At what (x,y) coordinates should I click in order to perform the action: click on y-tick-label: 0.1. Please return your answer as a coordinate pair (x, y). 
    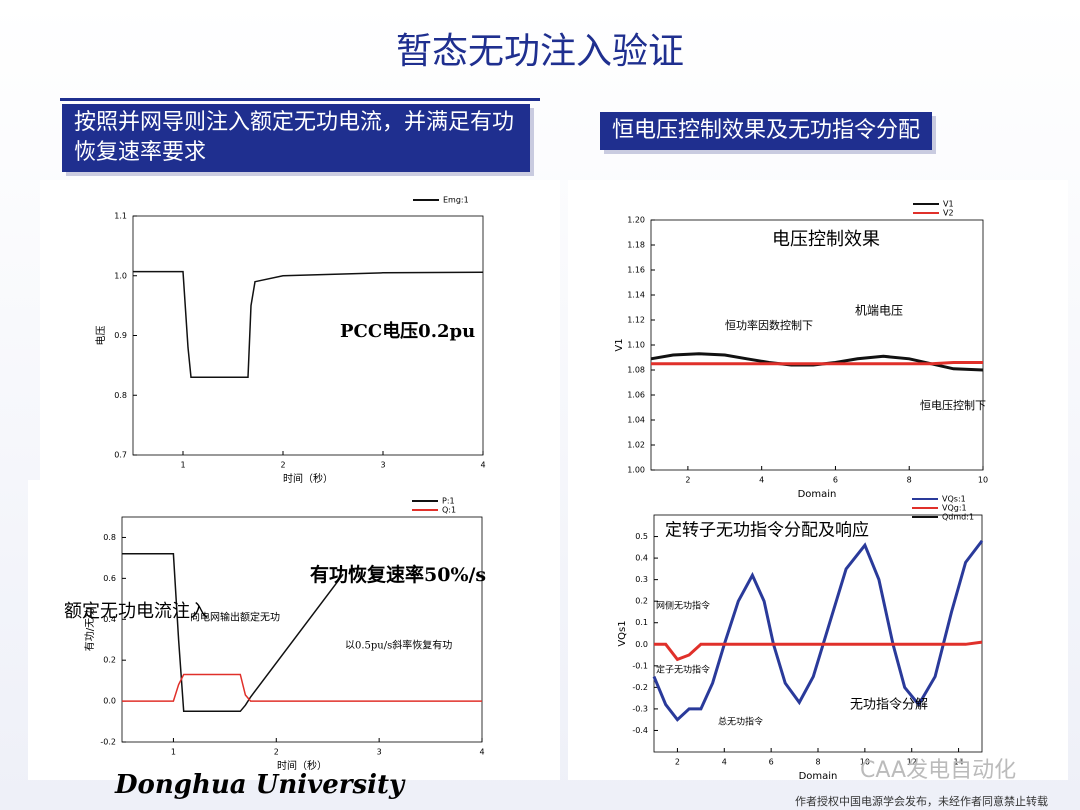
    Looking at the image, I should click on (641, 622).